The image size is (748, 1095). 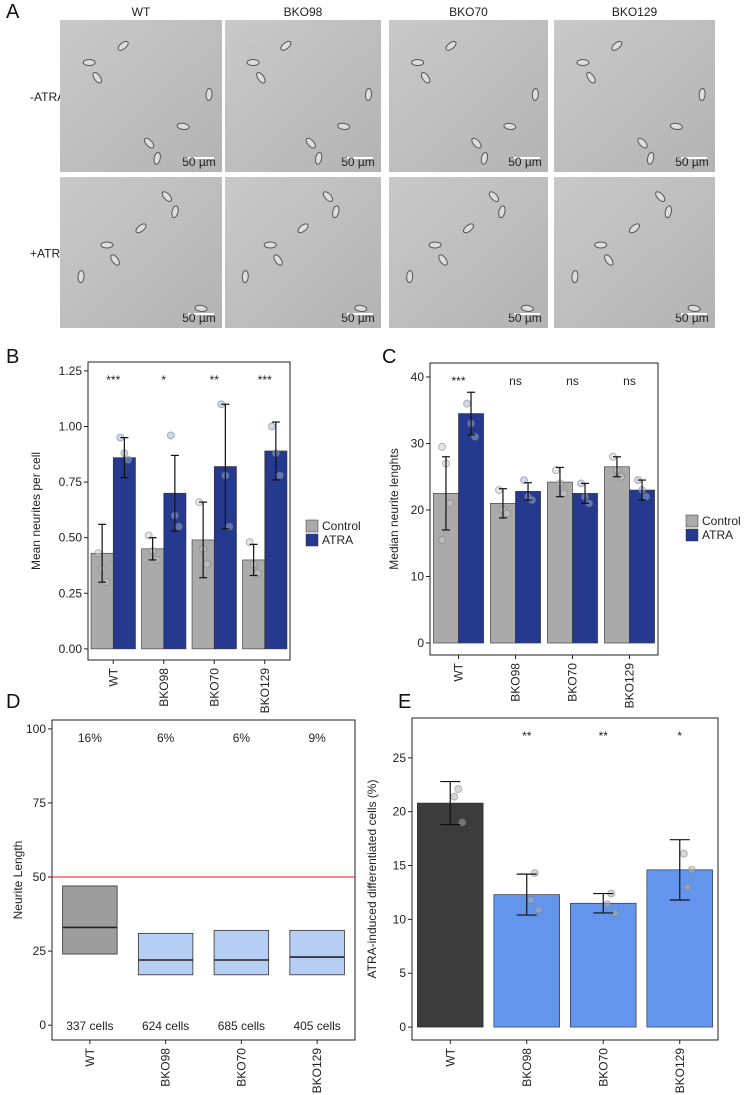 I want to click on panel-label: D, so click(x=13, y=702).